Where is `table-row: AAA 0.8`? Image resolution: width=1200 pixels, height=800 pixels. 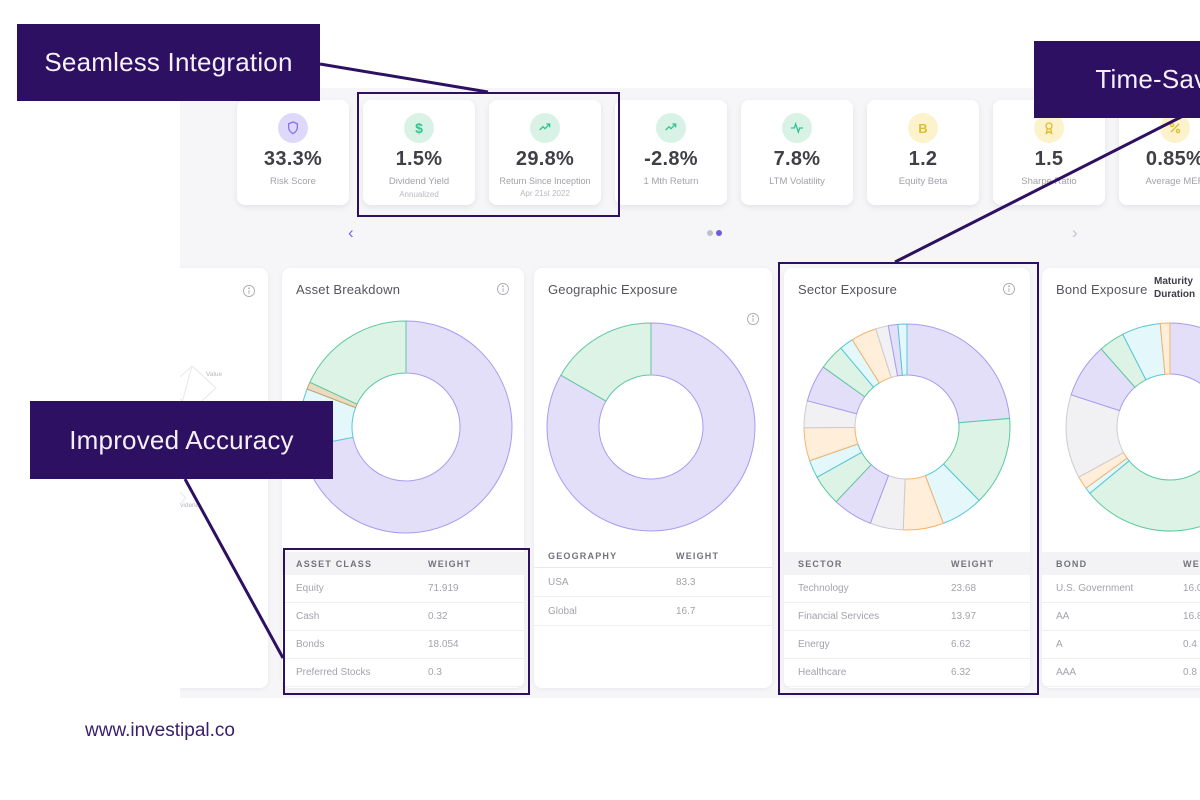 table-row: AAA 0.8 is located at coordinates (1121, 673).